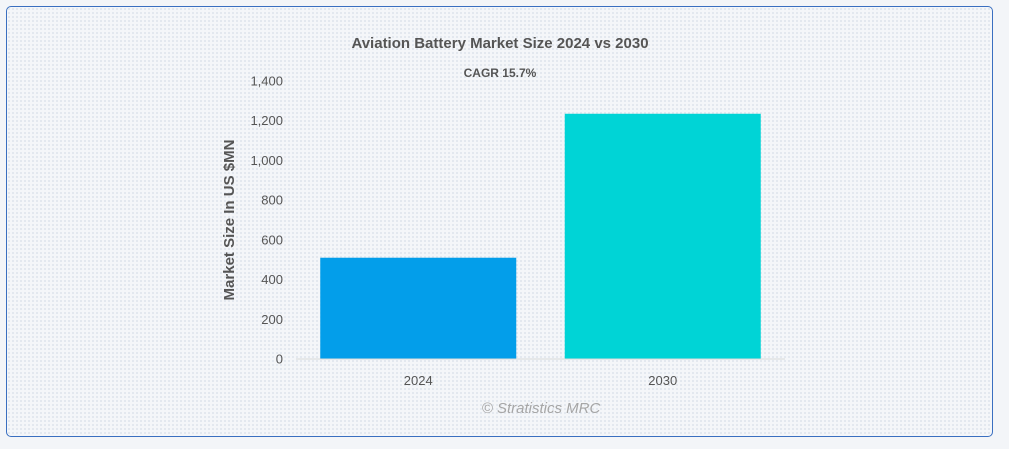 The width and height of the screenshot is (1009, 449). Describe the element at coordinates (272, 200) in the screenshot. I see `y-tick-label: 800` at that location.